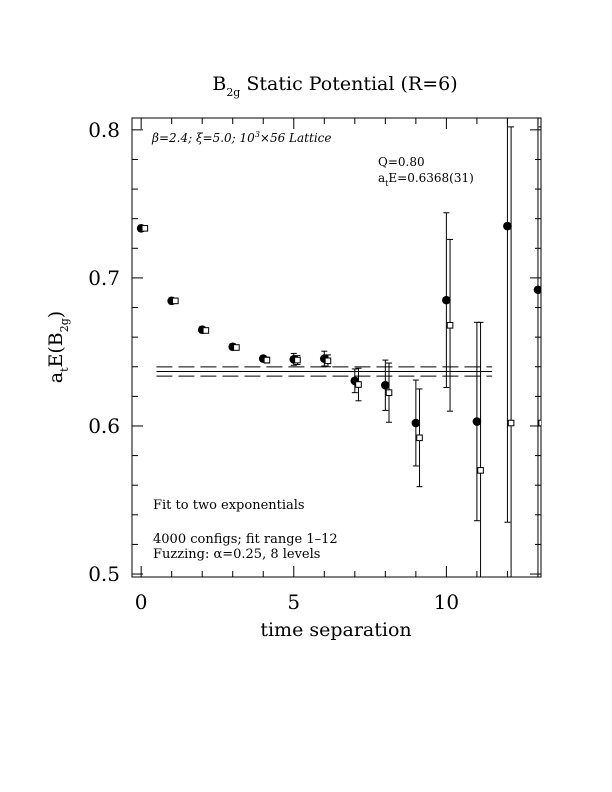 Image resolution: width=612 pixels, height=792 pixels. Describe the element at coordinates (245, 539) in the screenshot. I see `annotation-configs: 4000 configs; fit range 1–12` at that location.